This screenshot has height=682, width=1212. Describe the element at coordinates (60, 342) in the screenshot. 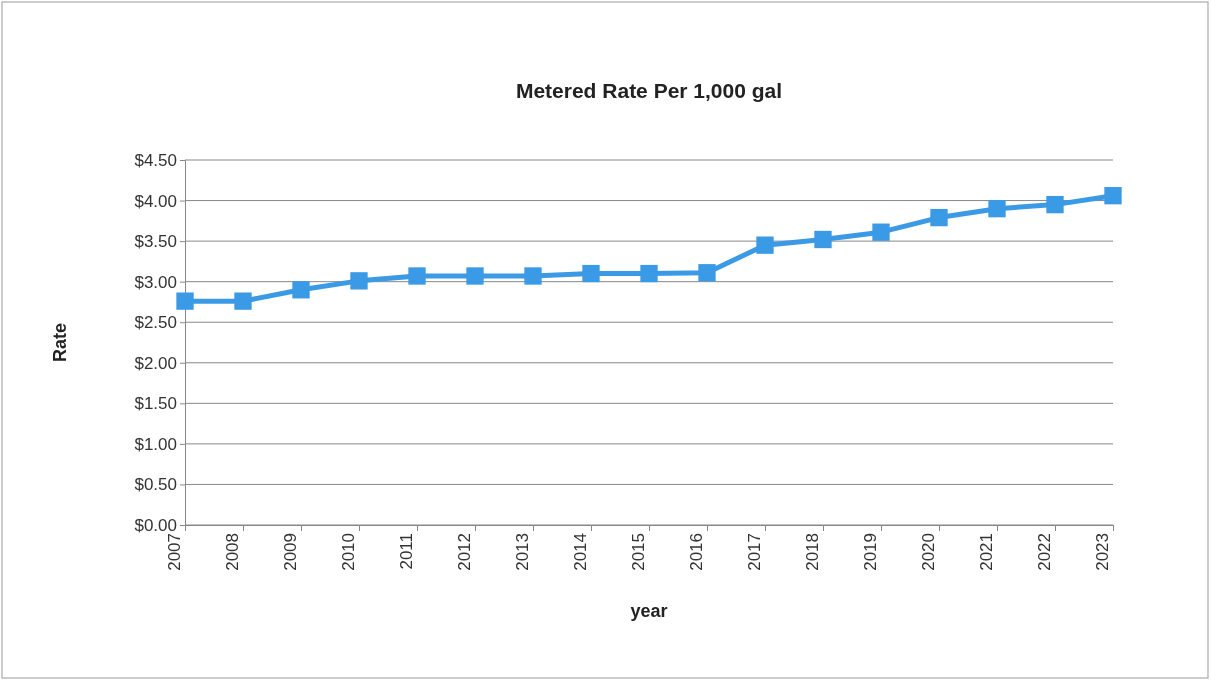

I see `y-axis-title: Rate` at that location.